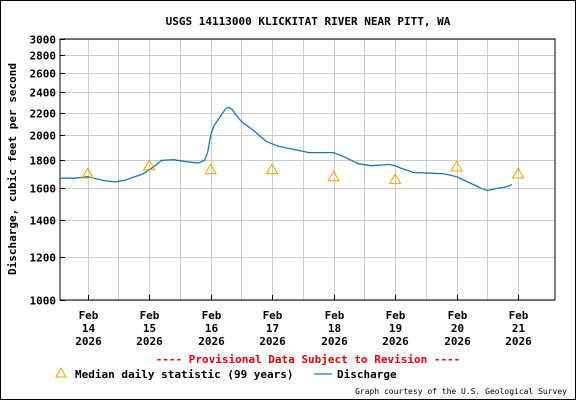 The height and width of the screenshot is (401, 576). What do you see at coordinates (334, 328) in the screenshot?
I see `x-tick-label: 18` at bounding box center [334, 328].